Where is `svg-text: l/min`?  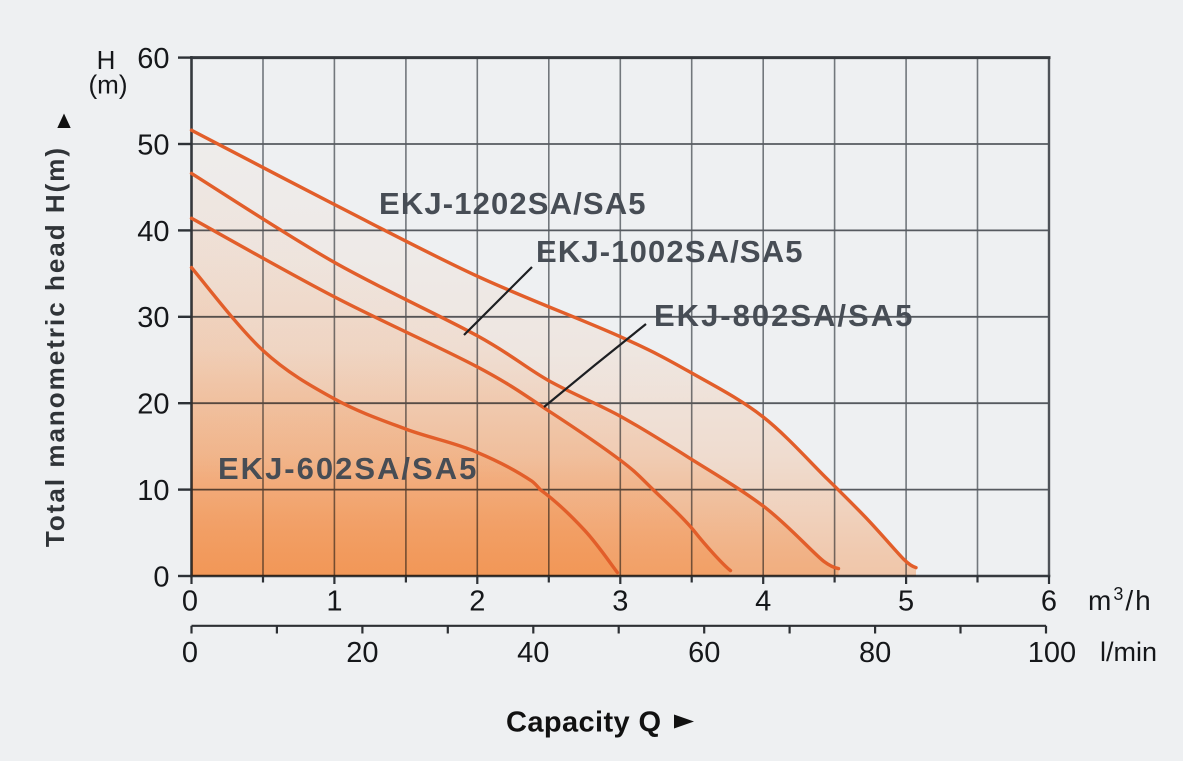
svg-text: l/min is located at coordinates (1128, 652).